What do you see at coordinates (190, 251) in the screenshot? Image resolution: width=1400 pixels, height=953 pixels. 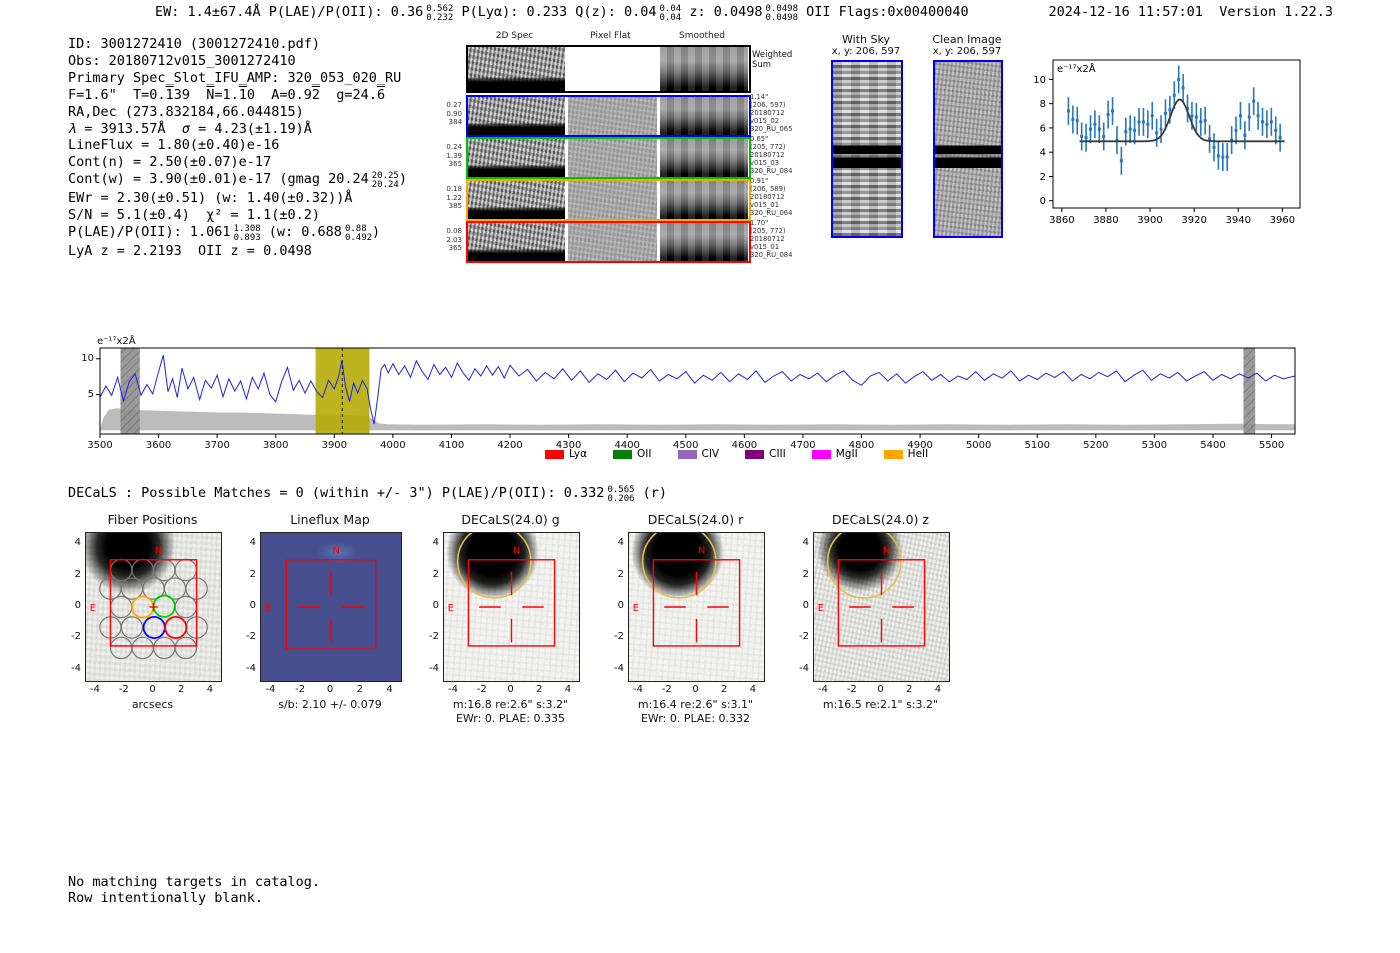 I see `text-segment: LyA z = 2.2193 OII z = 0.0498` at bounding box center [190, 251].